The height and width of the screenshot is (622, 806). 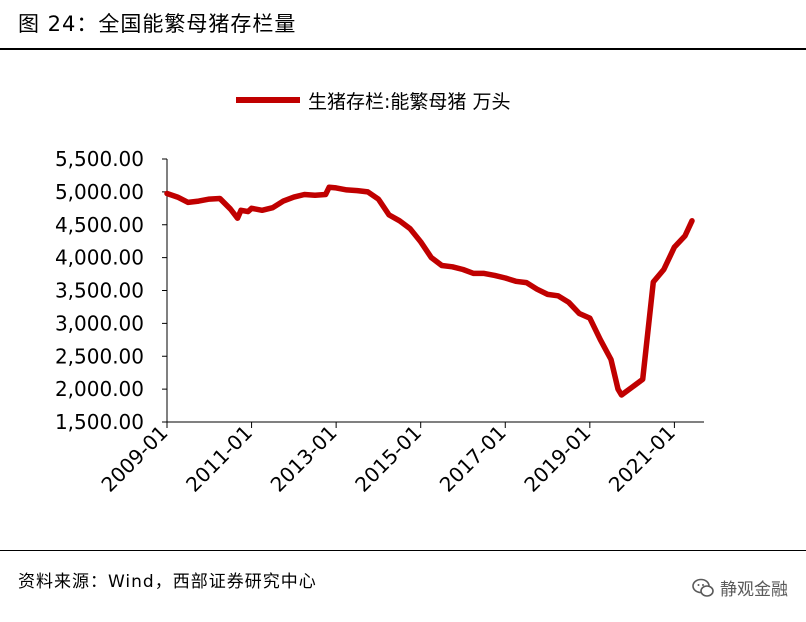 What do you see at coordinates (403, 49) in the screenshot?
I see `top-rule` at bounding box center [403, 49].